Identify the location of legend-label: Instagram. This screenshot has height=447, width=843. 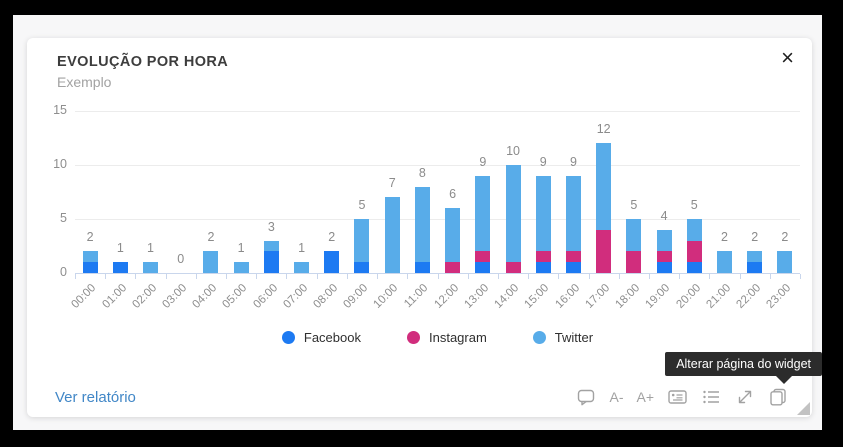
(457, 337).